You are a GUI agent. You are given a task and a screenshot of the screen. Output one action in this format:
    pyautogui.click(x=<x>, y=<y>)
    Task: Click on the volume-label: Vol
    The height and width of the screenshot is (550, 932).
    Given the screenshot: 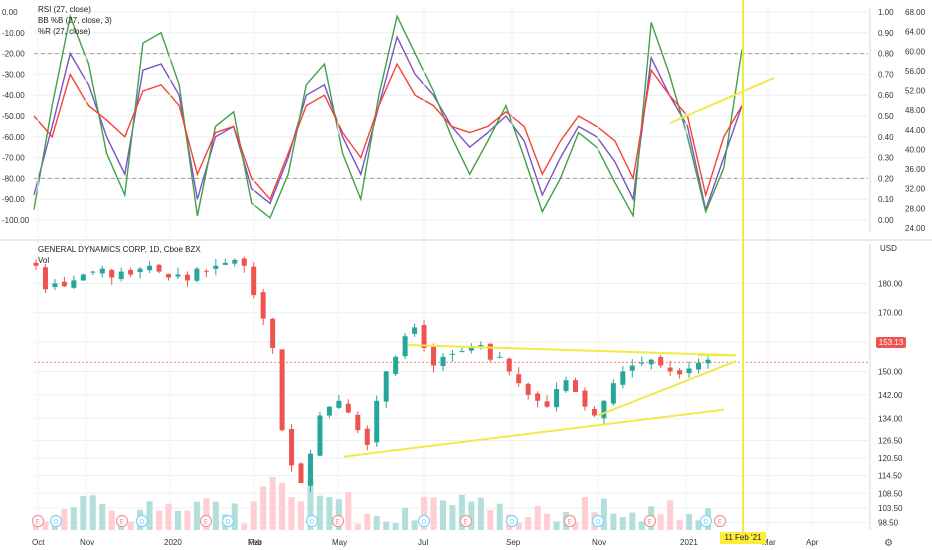 What is the action you would take?
    pyautogui.click(x=44, y=260)
    